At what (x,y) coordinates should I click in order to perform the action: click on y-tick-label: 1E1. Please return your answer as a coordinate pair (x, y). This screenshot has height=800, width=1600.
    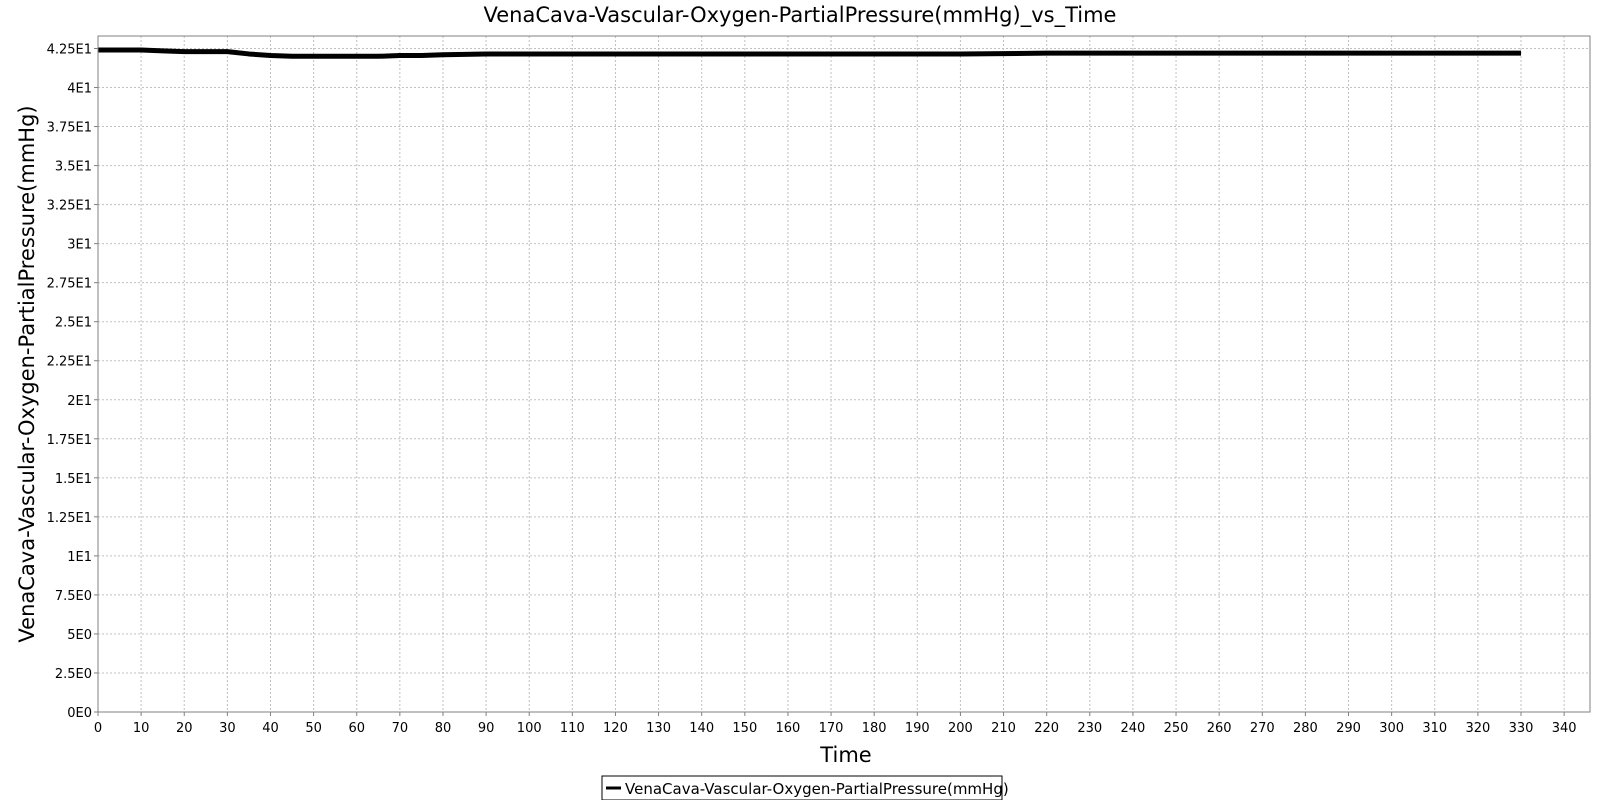
    Looking at the image, I should click on (79, 557).